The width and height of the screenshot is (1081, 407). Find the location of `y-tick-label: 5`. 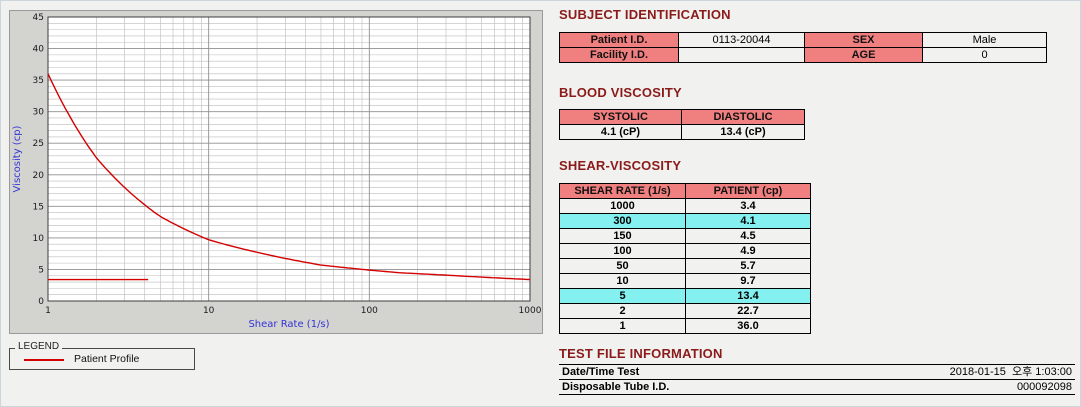

y-tick-label: 5 is located at coordinates (41, 270).